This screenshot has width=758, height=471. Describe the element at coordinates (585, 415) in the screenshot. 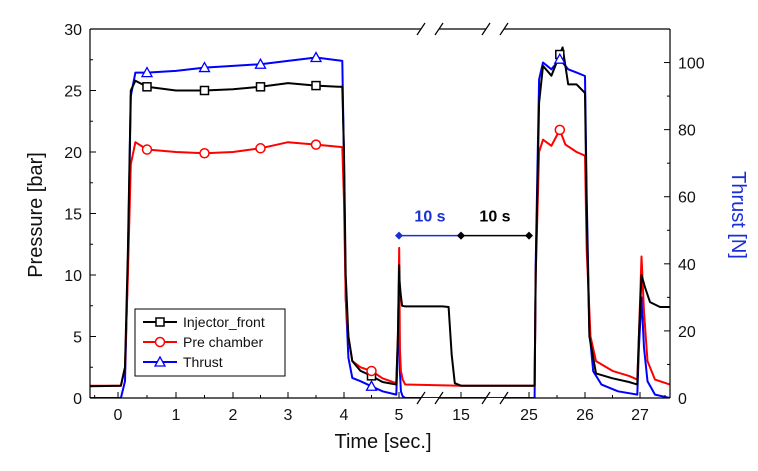

I see `x-tick-label-8: 26` at that location.